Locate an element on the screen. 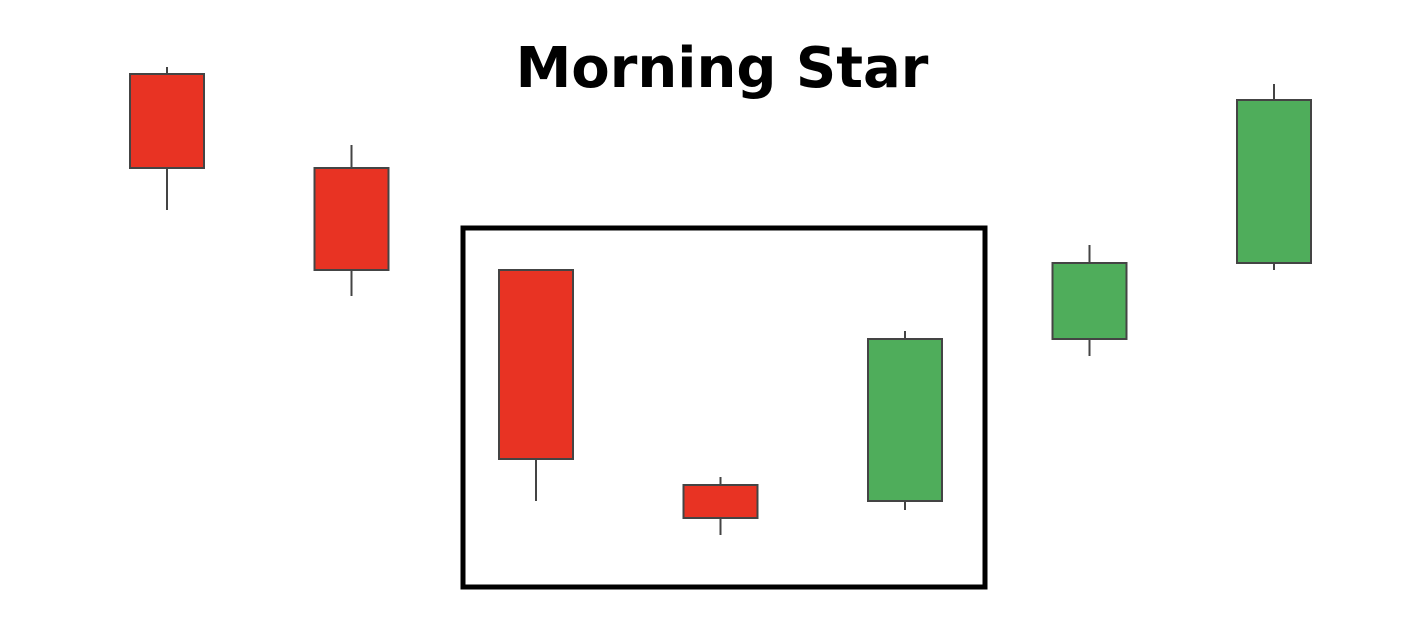 The width and height of the screenshot is (1426, 630). chart-title: Morning Star is located at coordinates (722, 68).